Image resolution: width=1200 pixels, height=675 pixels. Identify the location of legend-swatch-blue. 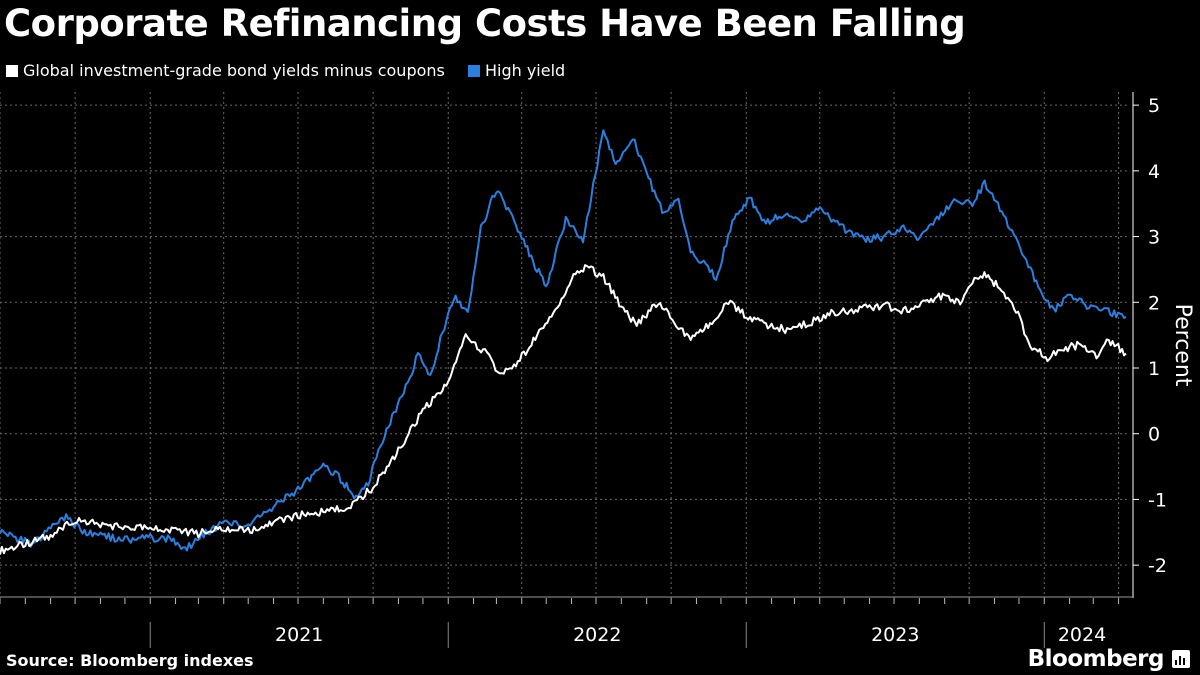
(473, 70).